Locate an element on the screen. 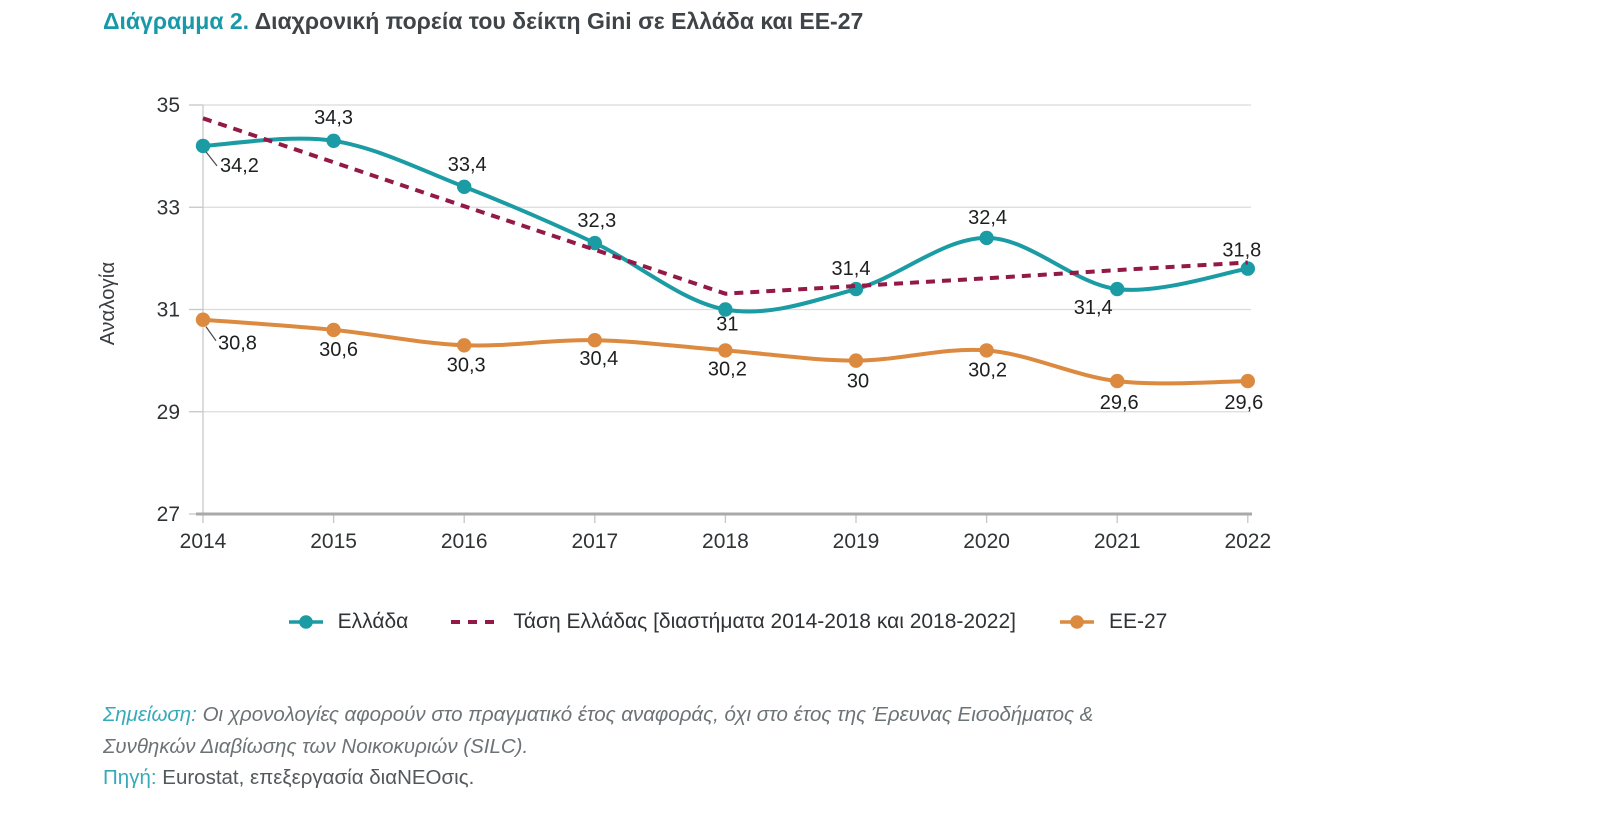 Image resolution: width=1599 pixels, height=832 pixels. eu27-point-label-2021: 29,6 is located at coordinates (1119, 403).